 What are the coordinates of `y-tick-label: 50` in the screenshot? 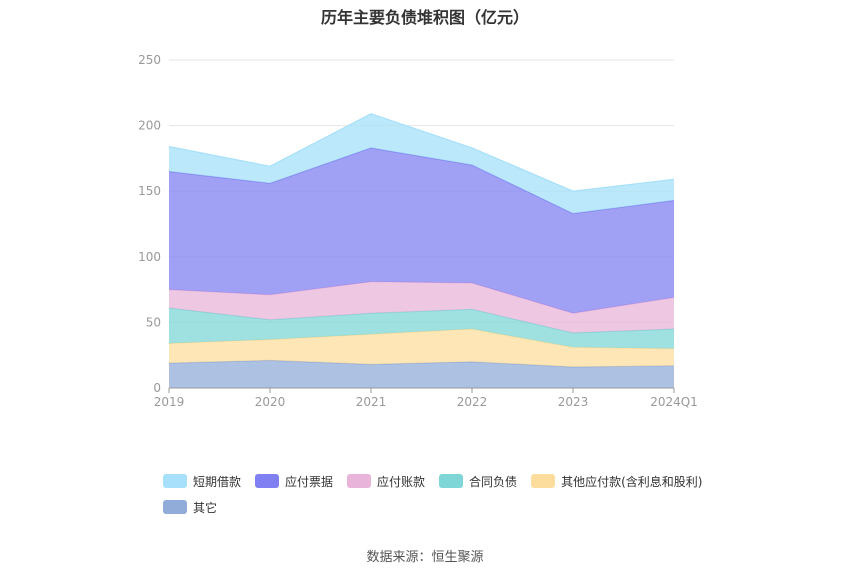 It's located at (153, 322).